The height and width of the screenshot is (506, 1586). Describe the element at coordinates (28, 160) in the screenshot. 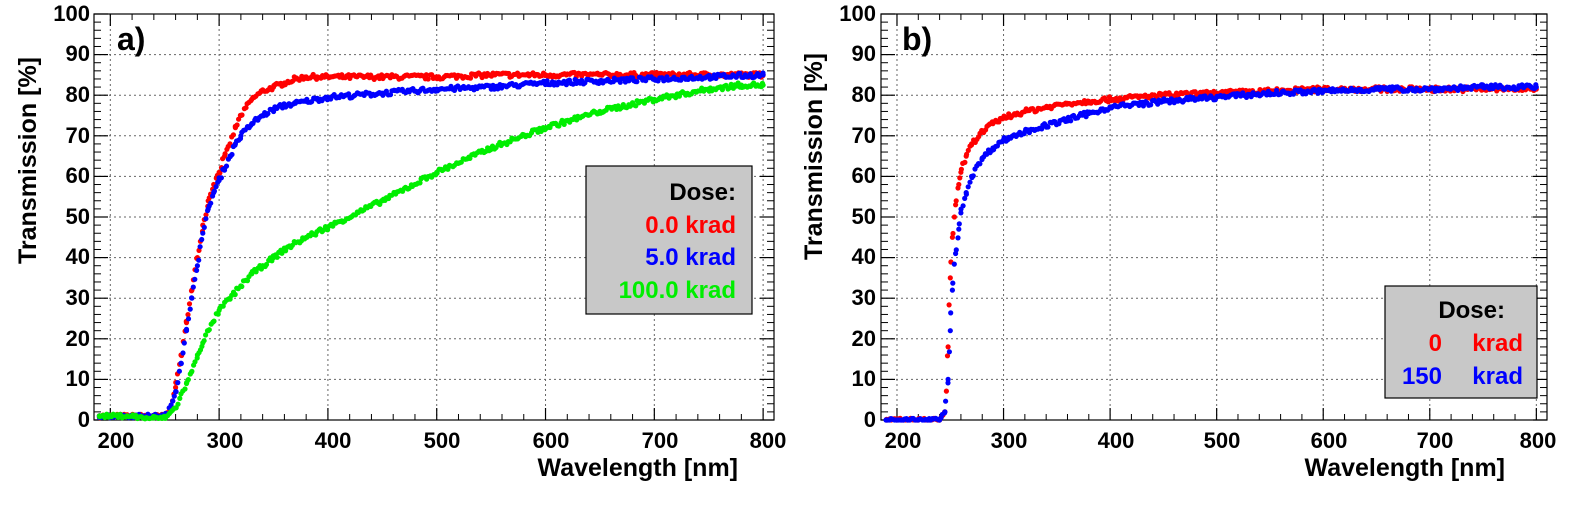

I see `panel-a-y-axis-label: Transmission [%]` at that location.